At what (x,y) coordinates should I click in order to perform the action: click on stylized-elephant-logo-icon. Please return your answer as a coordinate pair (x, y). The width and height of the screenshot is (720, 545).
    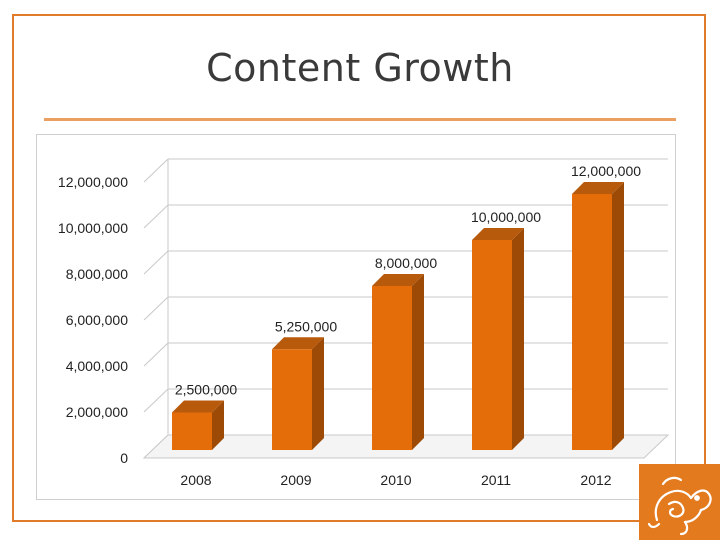
    Looking at the image, I should click on (679, 506).